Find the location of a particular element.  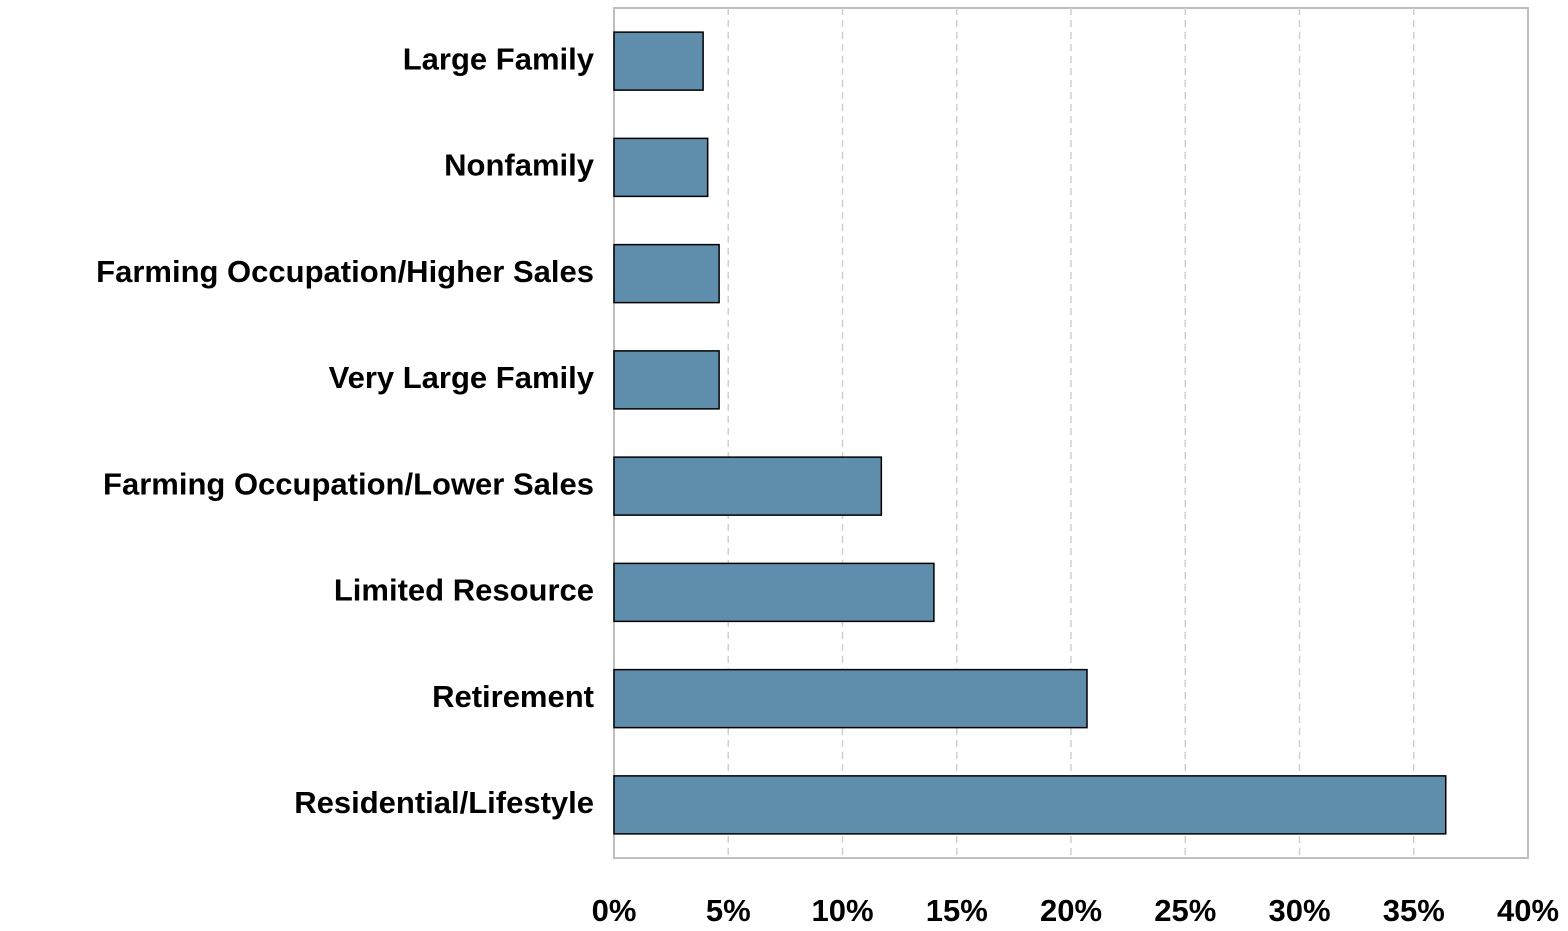

x-tick-label: 35% is located at coordinates (1414, 910).